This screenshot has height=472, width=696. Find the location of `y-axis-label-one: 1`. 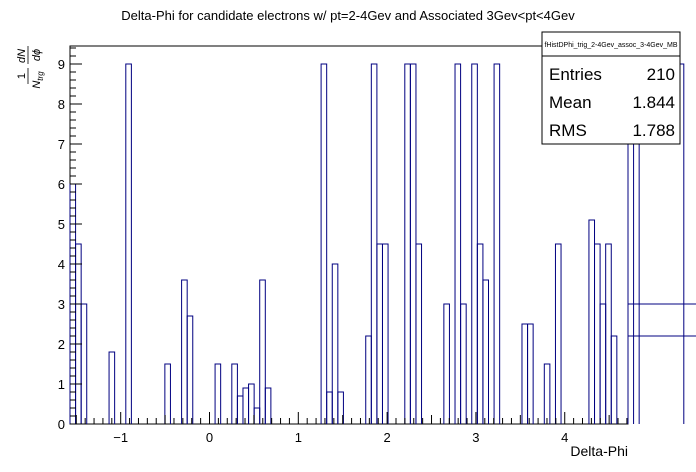

y-axis-label-one: 1 is located at coordinates (22, 76).